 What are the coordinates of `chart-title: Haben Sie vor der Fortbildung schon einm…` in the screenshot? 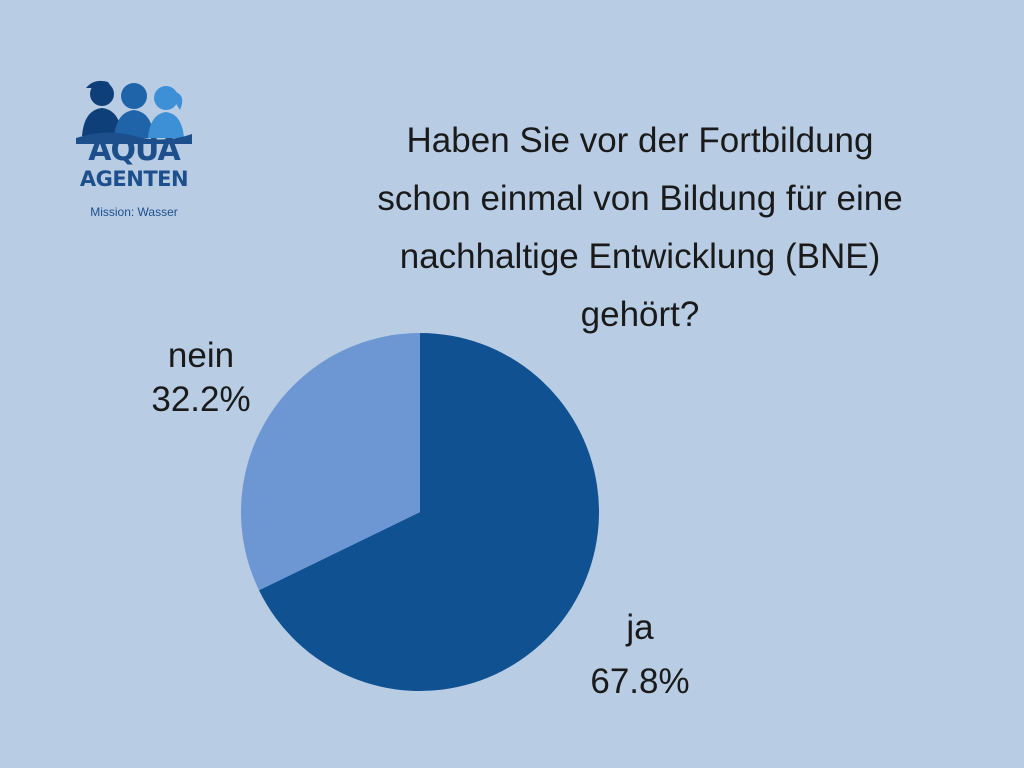 It's located at (640, 227).